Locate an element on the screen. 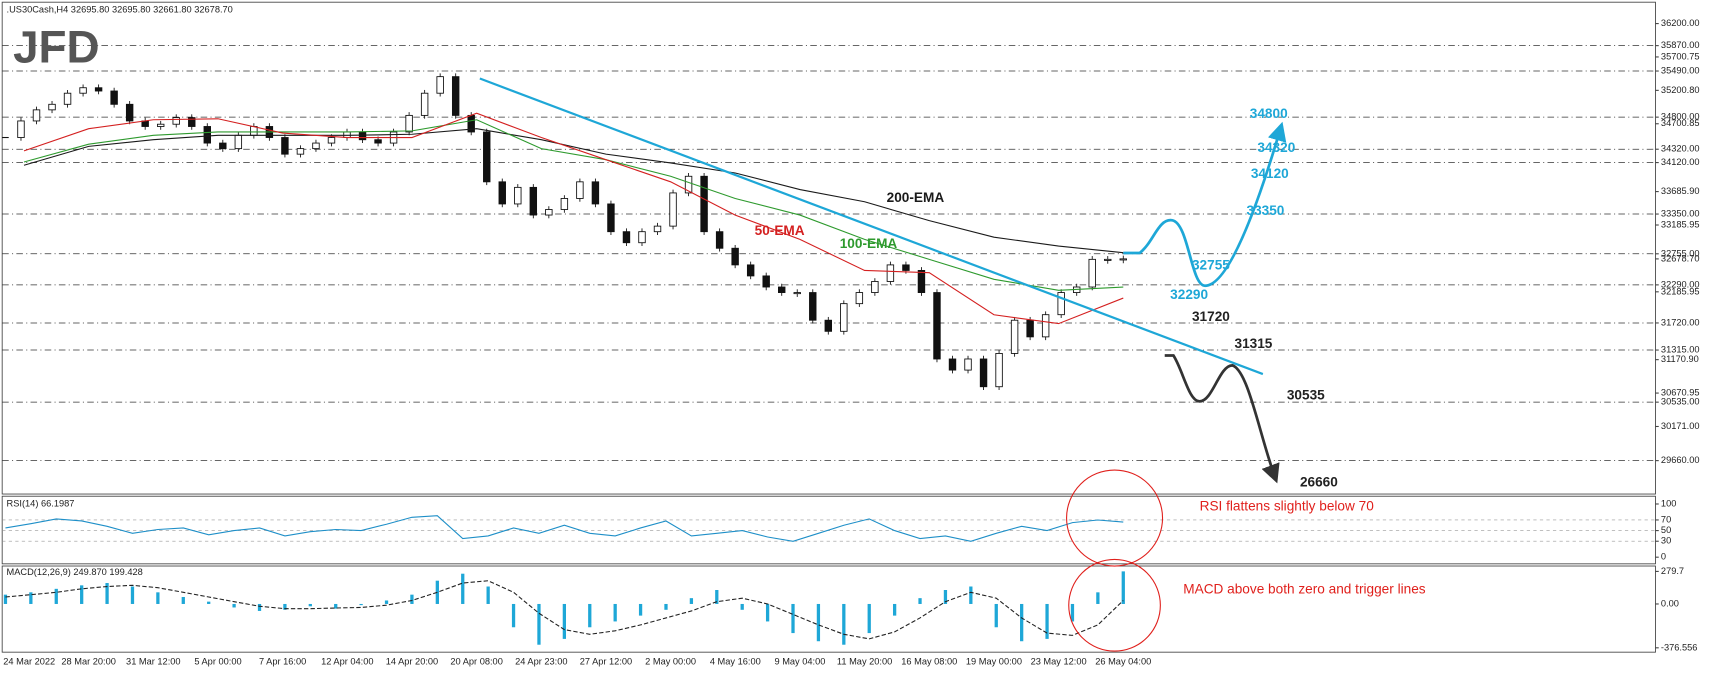 This screenshot has height=674, width=1710. ema-label: 50-EMA is located at coordinates (780, 230).